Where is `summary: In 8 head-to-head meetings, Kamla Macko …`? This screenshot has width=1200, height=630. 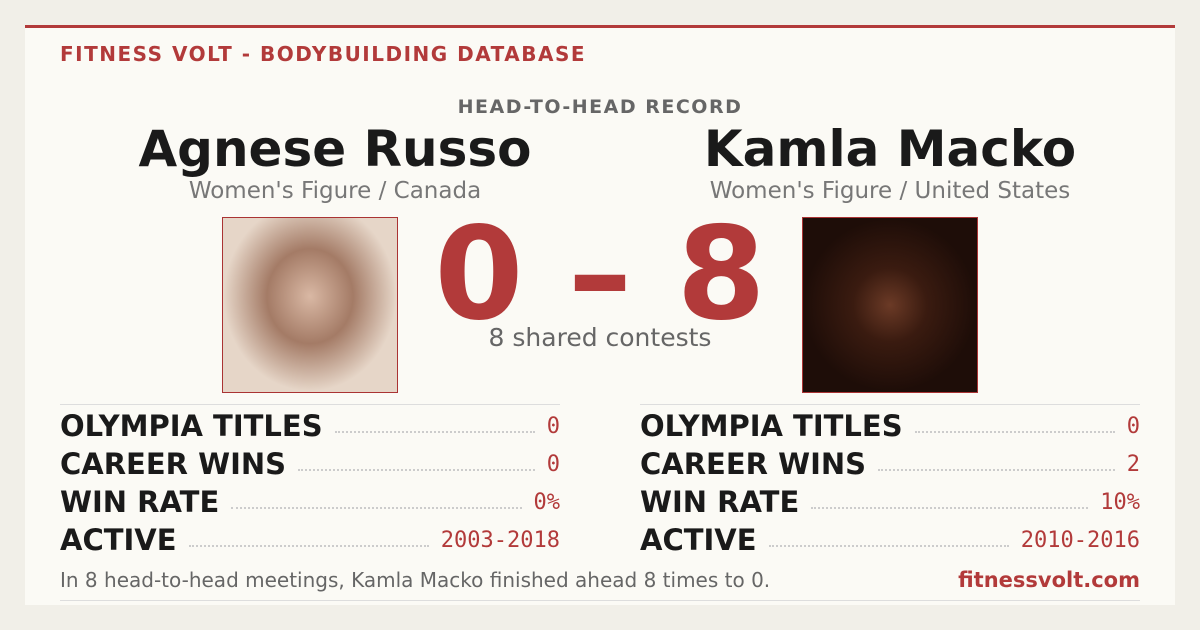
summary: In 8 head-to-head meetings, Kamla Macko … is located at coordinates (415, 580).